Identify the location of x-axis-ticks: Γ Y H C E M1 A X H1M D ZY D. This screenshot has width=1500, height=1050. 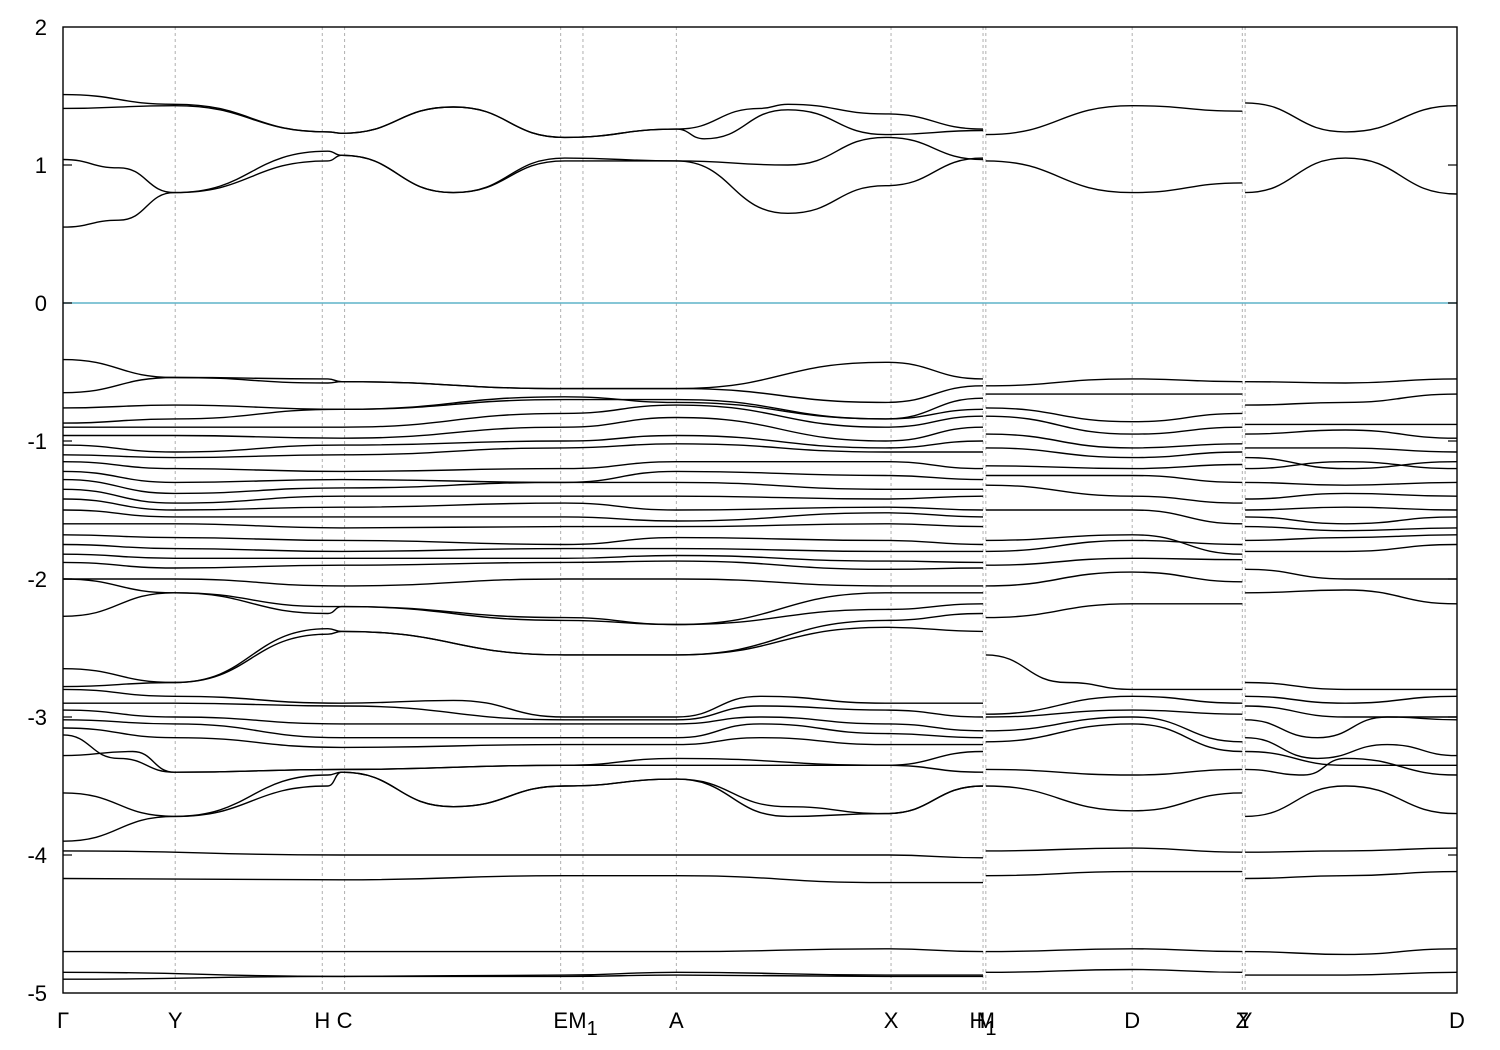
(761, 1024).